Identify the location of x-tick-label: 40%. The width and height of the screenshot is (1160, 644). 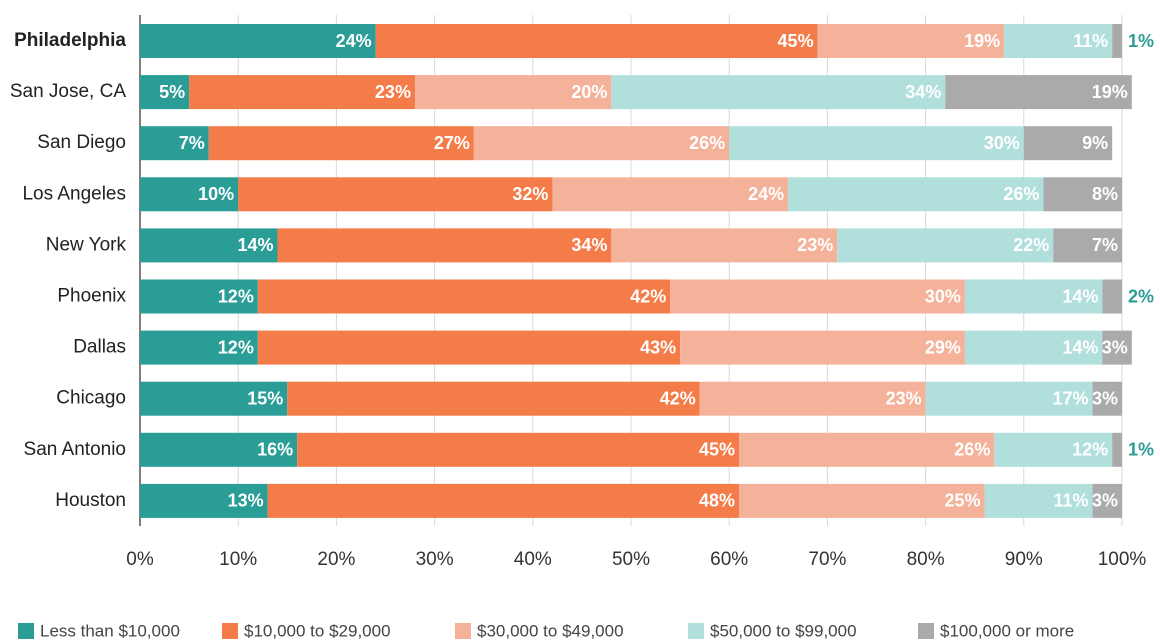
(533, 559).